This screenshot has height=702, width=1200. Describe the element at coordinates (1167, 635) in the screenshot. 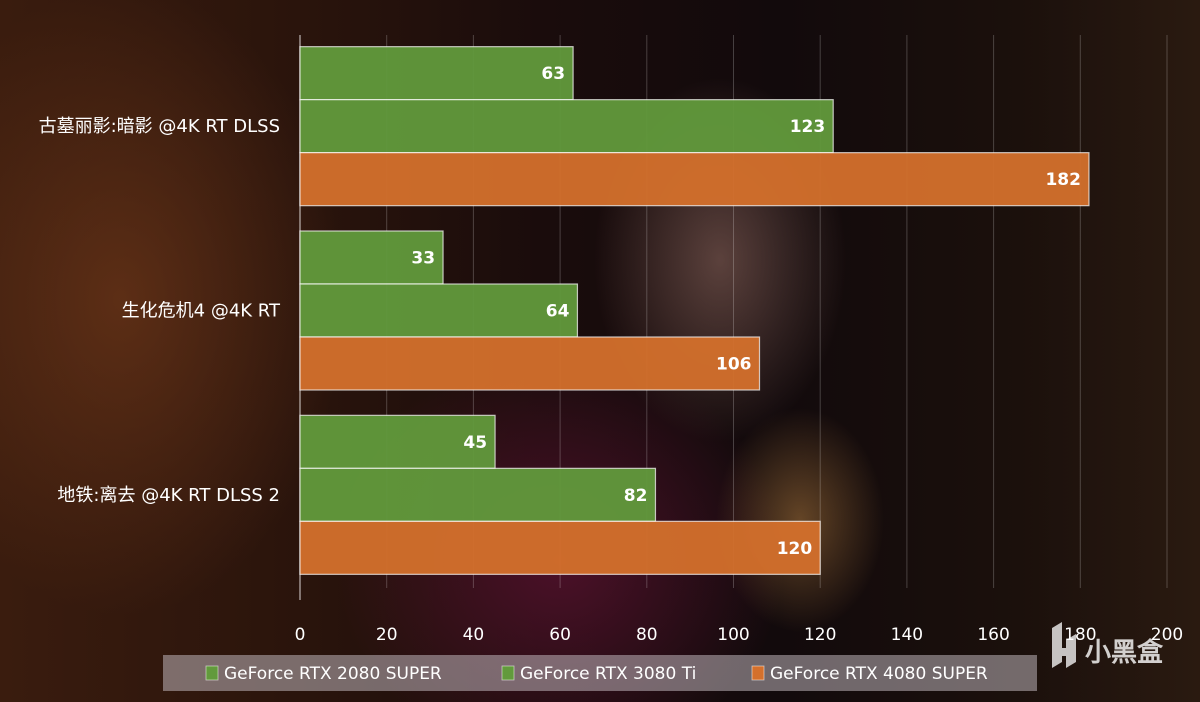

I see `x-tick-label: 200` at that location.